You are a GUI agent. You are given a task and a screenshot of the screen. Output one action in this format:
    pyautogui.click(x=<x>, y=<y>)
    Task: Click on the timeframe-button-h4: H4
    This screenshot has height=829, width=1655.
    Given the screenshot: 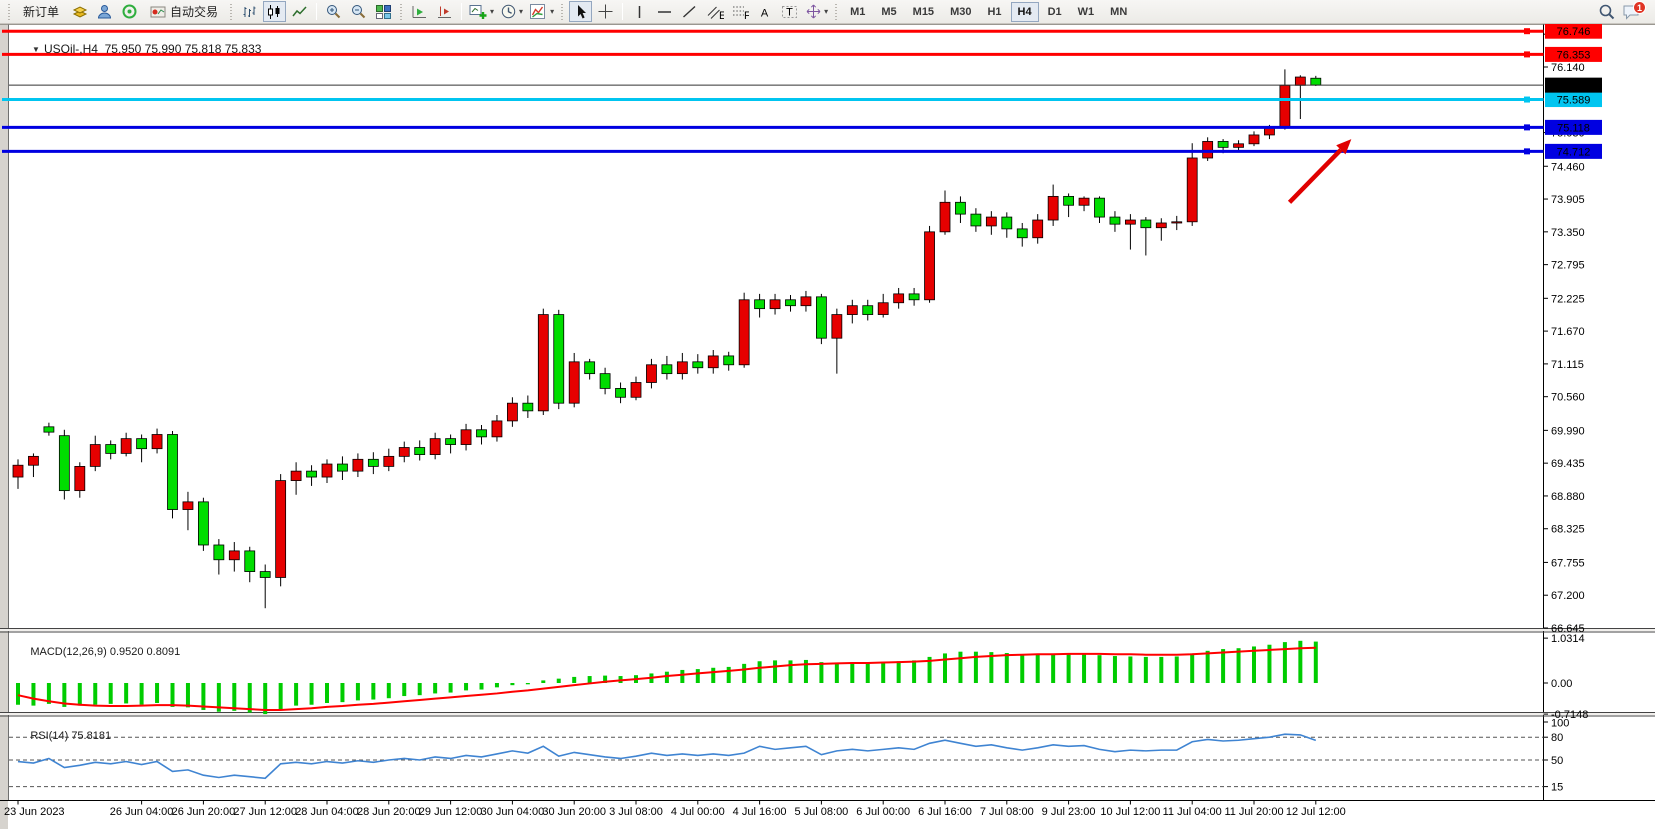 What is the action you would take?
    pyautogui.click(x=1024, y=11)
    